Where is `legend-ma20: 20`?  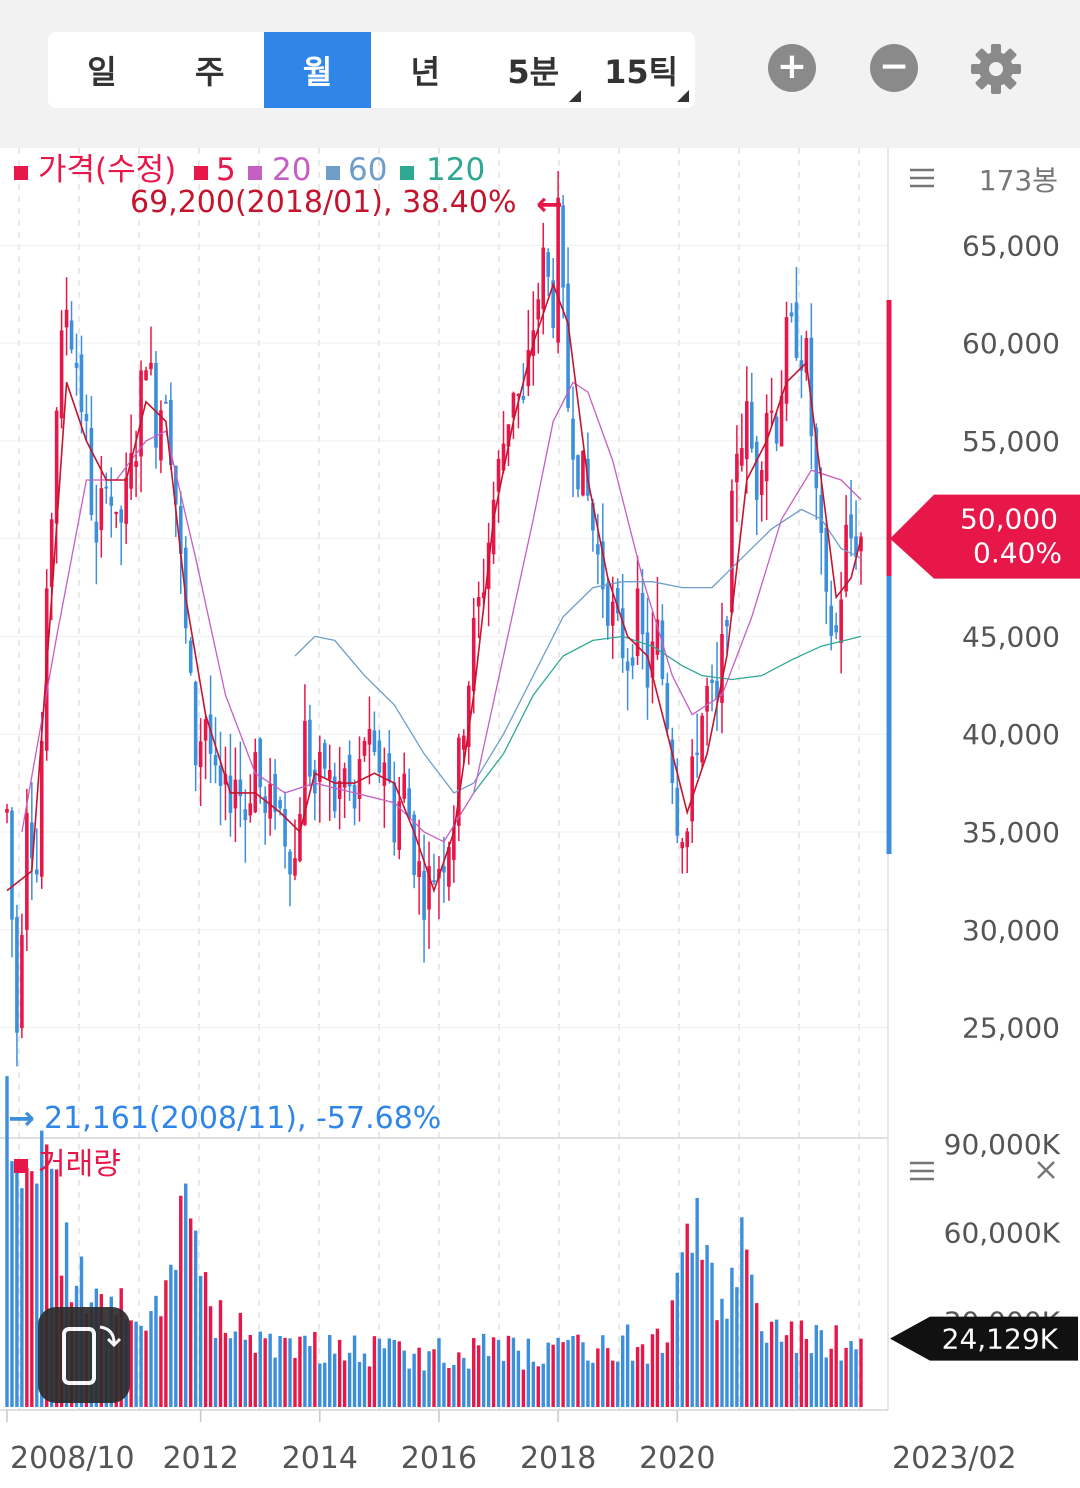 legend-ma20: 20 is located at coordinates (291, 170).